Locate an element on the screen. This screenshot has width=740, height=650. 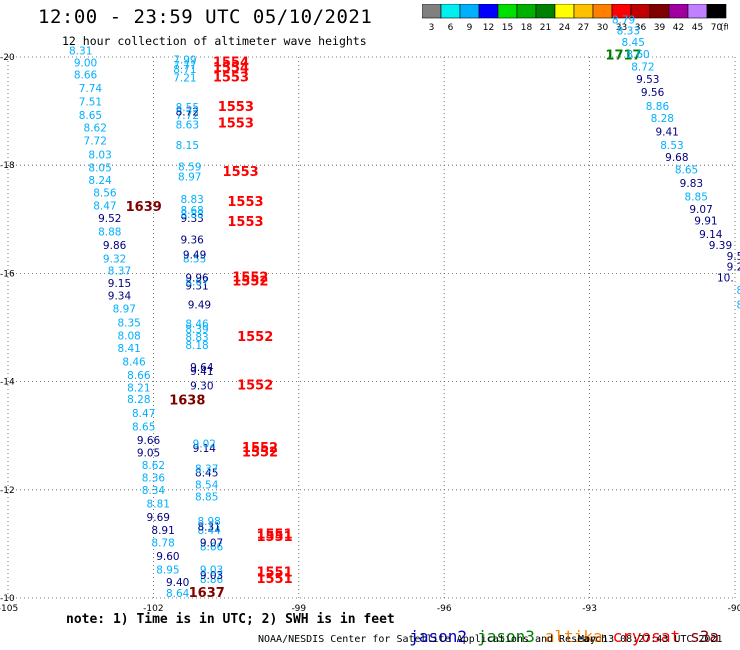
wave-height-label: 9.14 is located at coordinates (711, 235).